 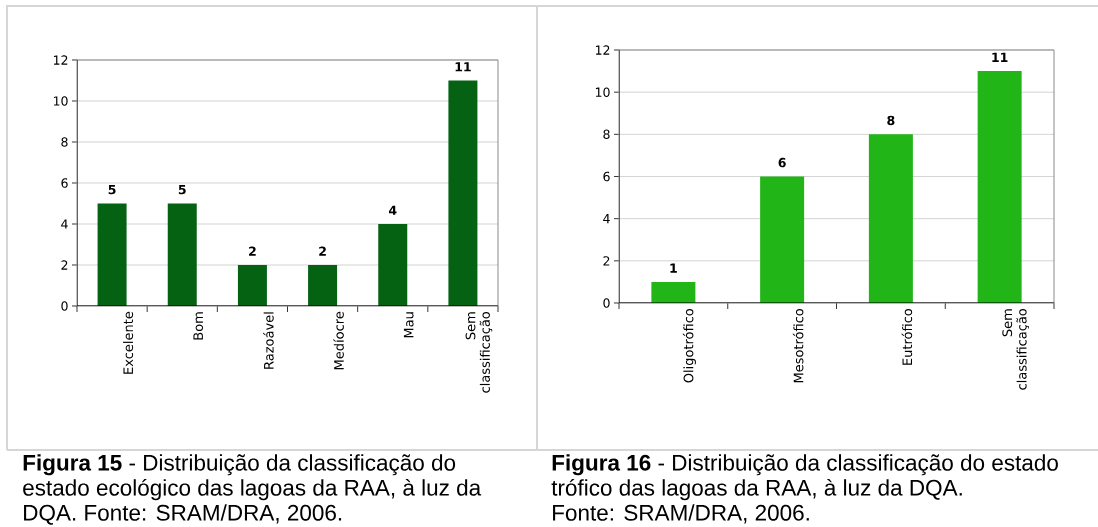 What do you see at coordinates (891, 120) in the screenshot?
I see `data-label: 8` at bounding box center [891, 120].